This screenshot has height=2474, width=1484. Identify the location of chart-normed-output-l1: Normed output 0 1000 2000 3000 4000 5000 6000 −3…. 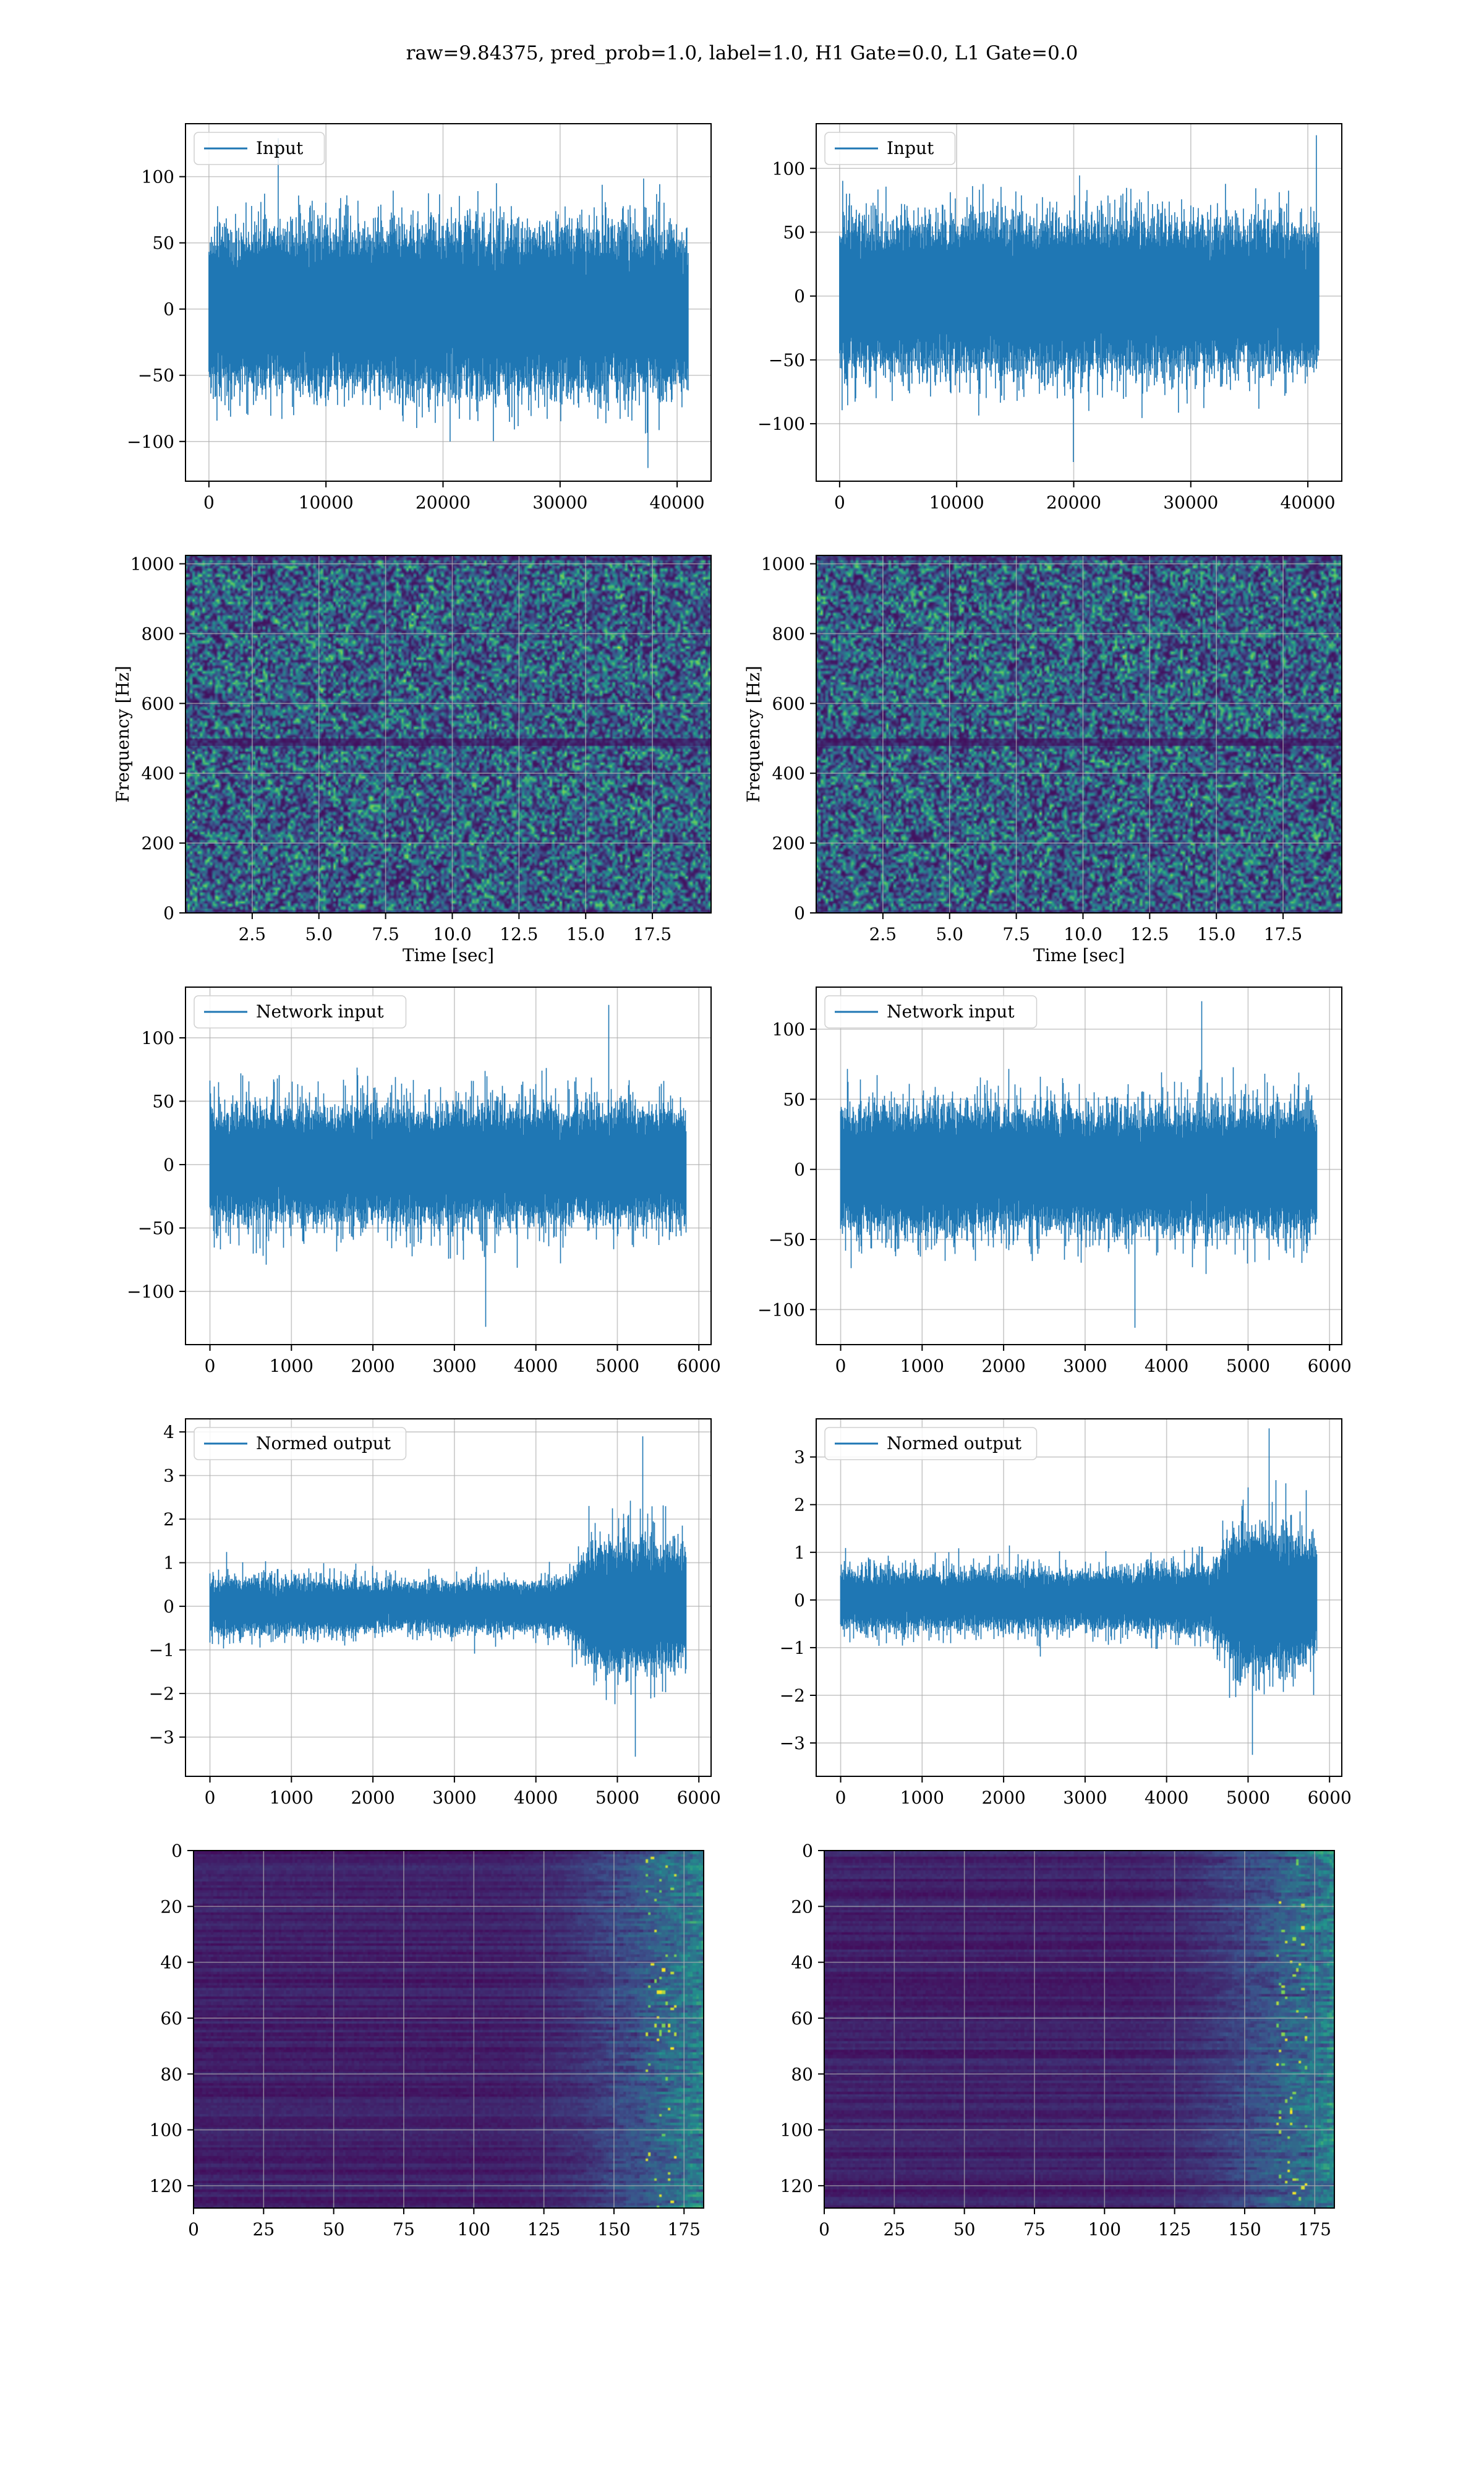
(1066, 1613).